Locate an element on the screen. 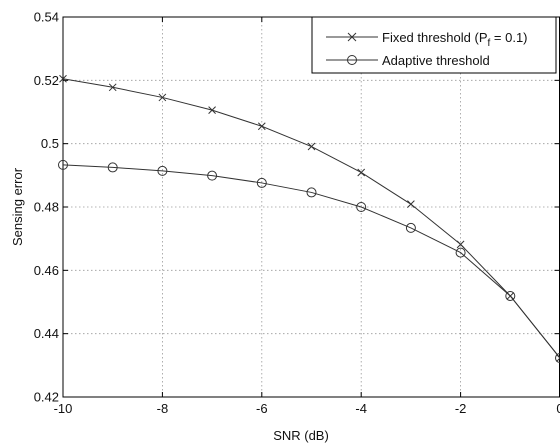 The height and width of the screenshot is (444, 560). legend-label-adaptive: Adaptive threshold is located at coordinates (436, 60).